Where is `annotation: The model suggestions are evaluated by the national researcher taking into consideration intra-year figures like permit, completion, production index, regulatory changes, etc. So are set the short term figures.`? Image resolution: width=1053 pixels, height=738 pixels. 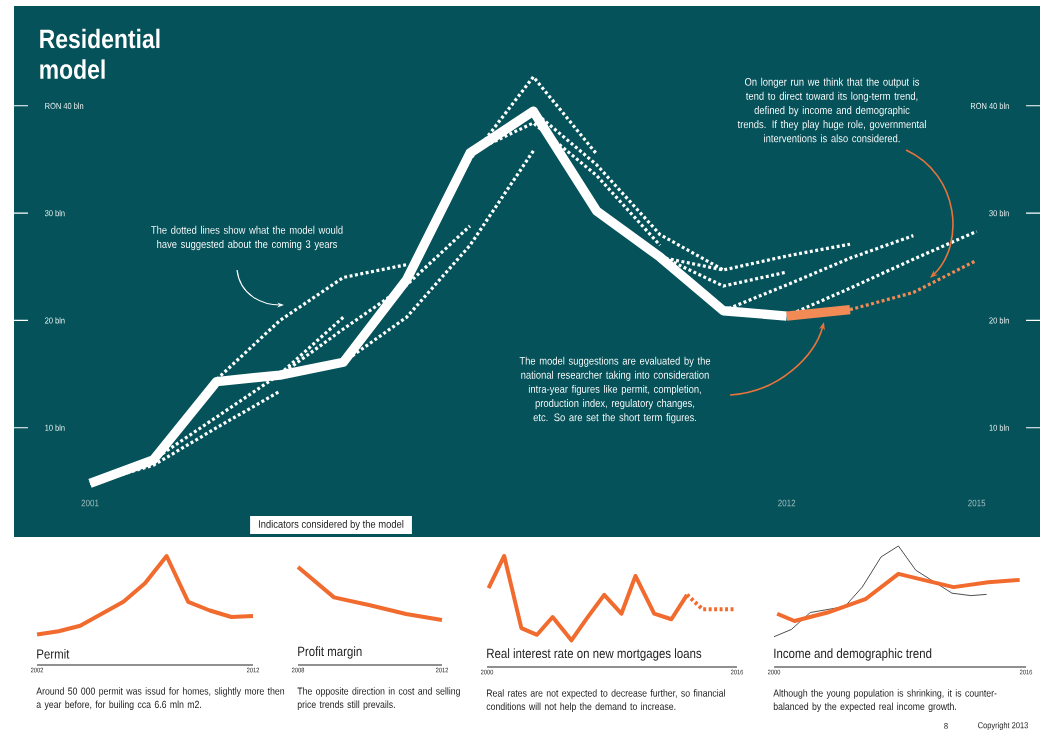 annotation: The model suggestions are evaluated by the national researcher taking into consideration intra-year figures like permit, completion, production index, regulatory changes, etc. So are set the short term figures. is located at coordinates (615, 390).